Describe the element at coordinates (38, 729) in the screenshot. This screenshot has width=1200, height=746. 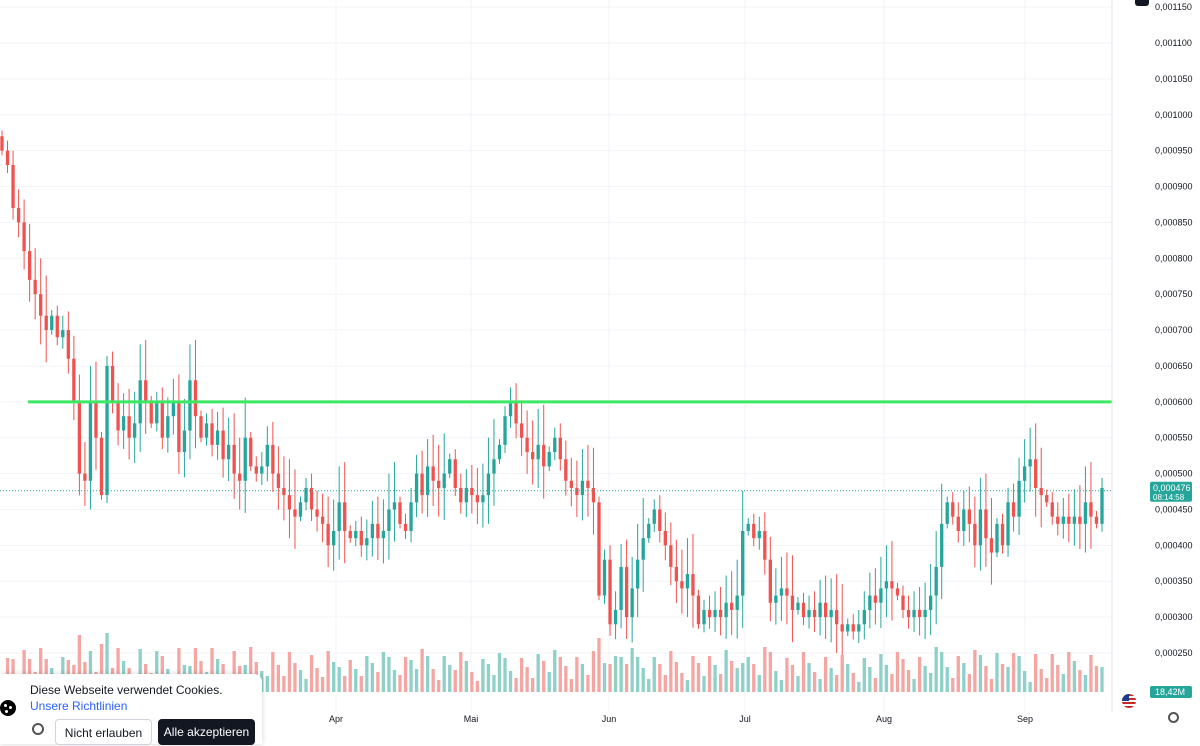
I see `gear-icon` at that location.